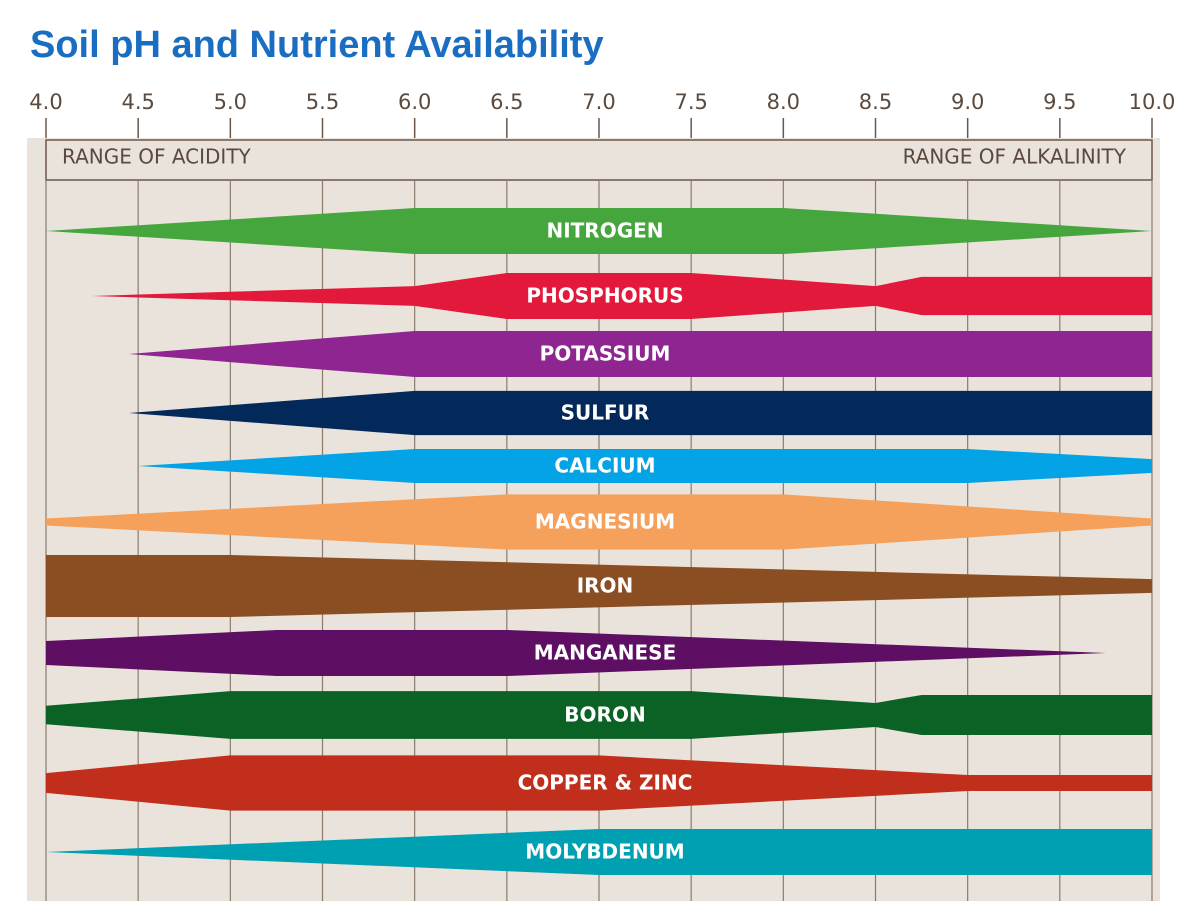  Describe the element at coordinates (506, 102) in the screenshot. I see `x-tick-label: 6.5` at that location.